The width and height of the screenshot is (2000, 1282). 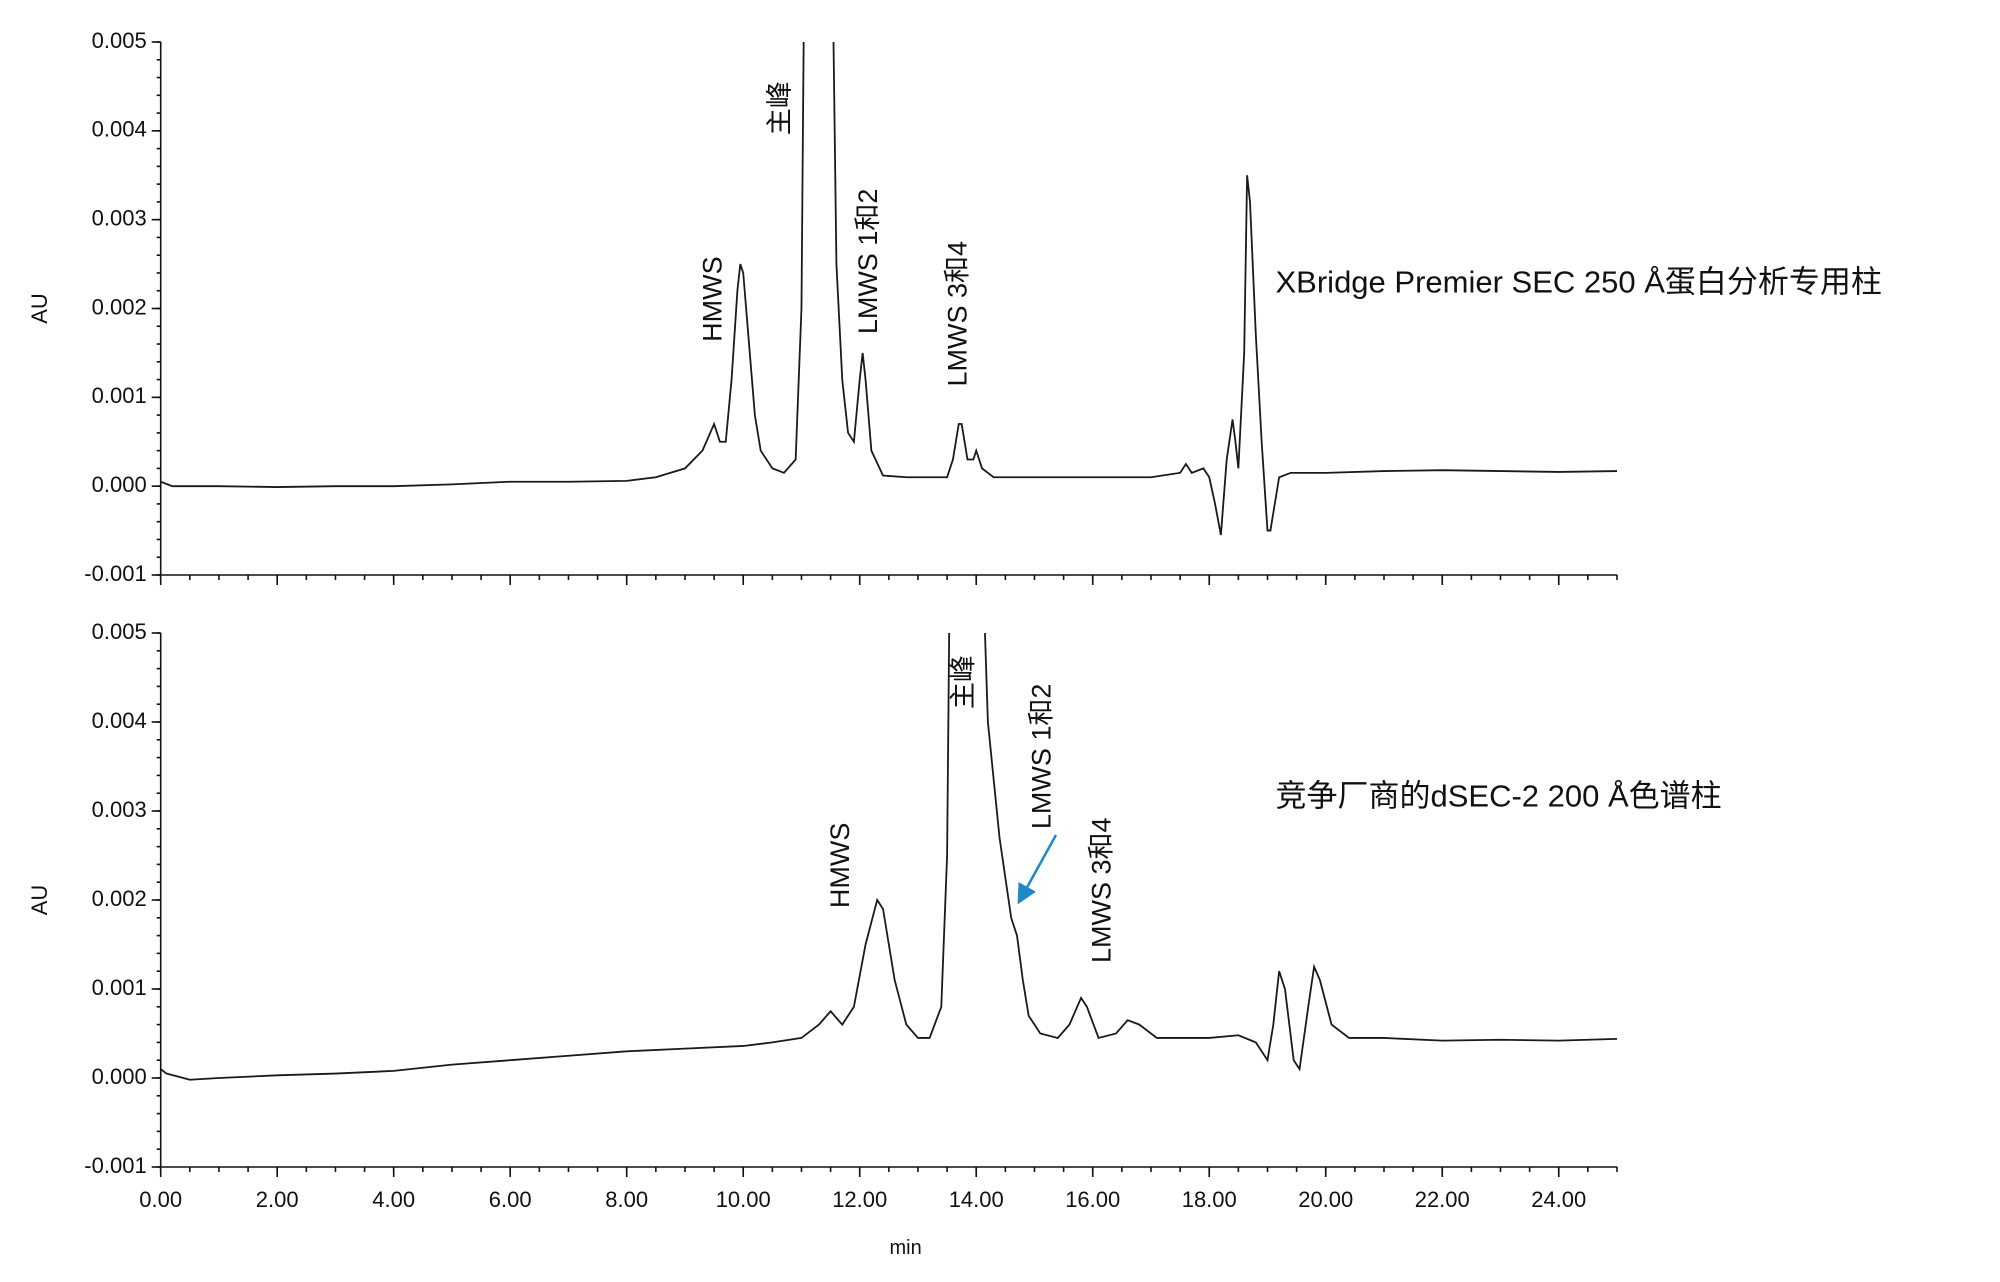 What do you see at coordinates (905, 1248) in the screenshot?
I see `x-axis-label: min` at bounding box center [905, 1248].